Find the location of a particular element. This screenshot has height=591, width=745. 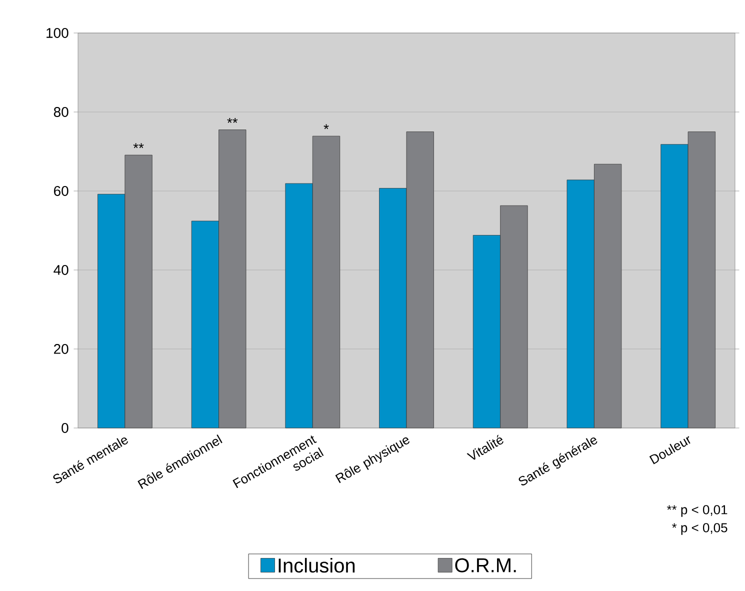

y-tick-label: 60 is located at coordinates (61, 191).